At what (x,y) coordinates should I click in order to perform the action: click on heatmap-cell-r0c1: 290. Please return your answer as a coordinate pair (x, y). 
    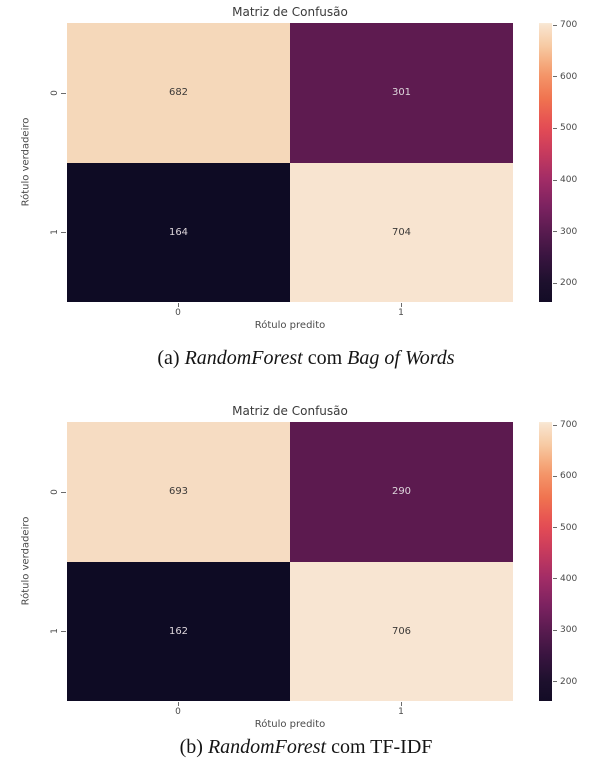
    Looking at the image, I should click on (401, 492).